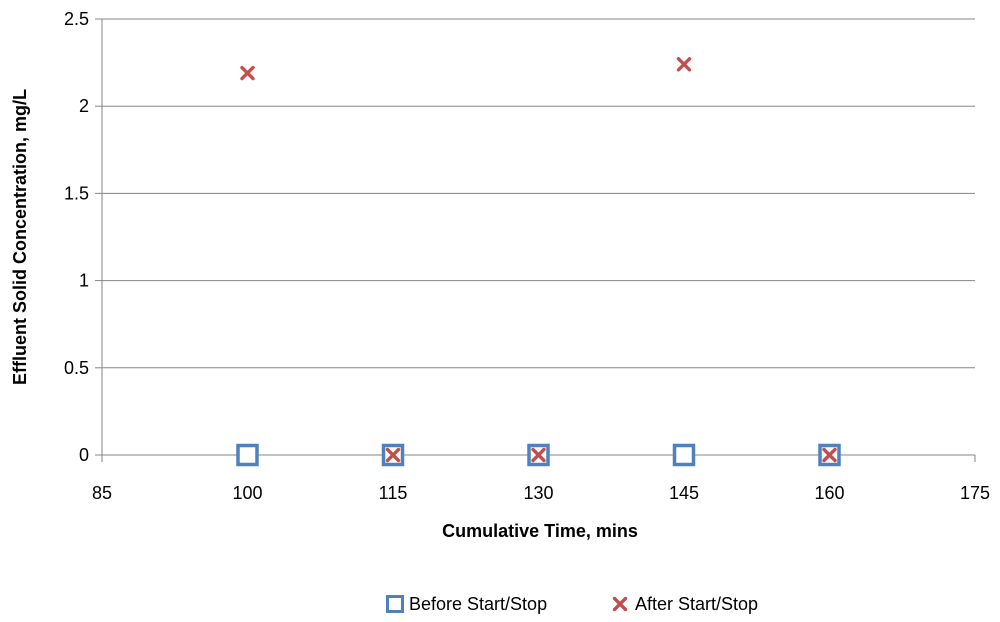 Image resolution: width=1000 pixels, height=622 pixels. Describe the element at coordinates (393, 493) in the screenshot. I see `x-tick-label: 115` at that location.